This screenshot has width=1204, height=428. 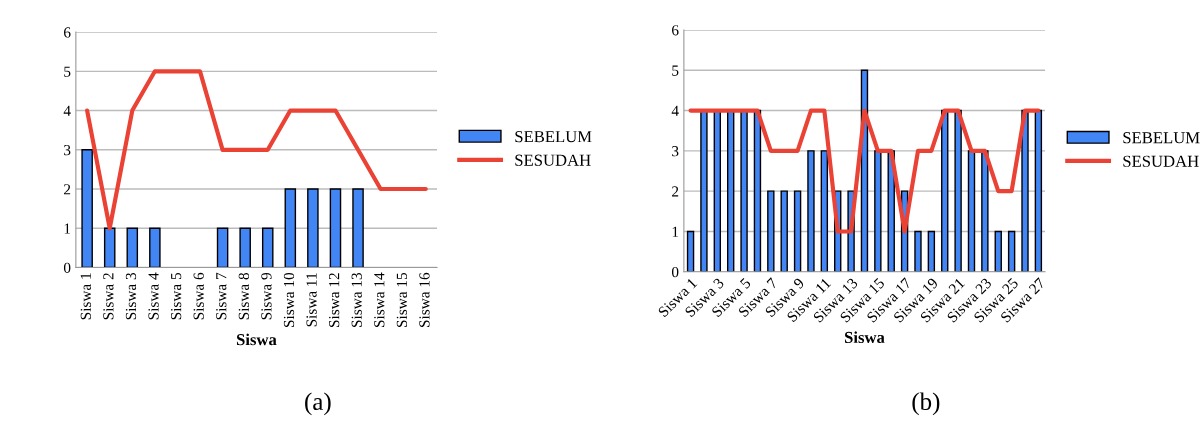 I want to click on x-tick-label: Siswa 4, so click(x=153, y=296).